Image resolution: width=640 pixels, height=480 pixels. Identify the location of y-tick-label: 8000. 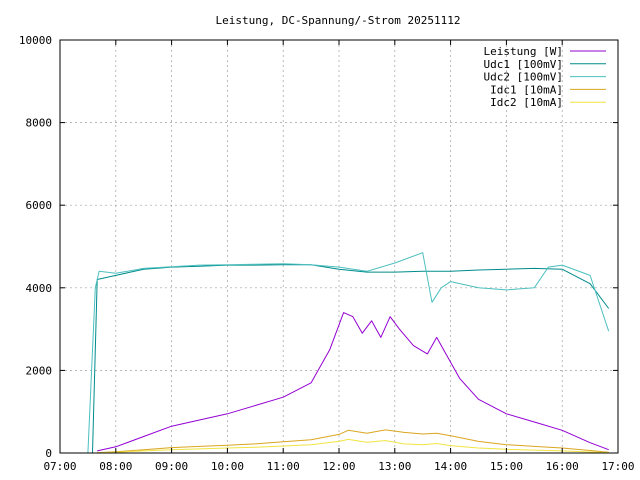
(39, 123).